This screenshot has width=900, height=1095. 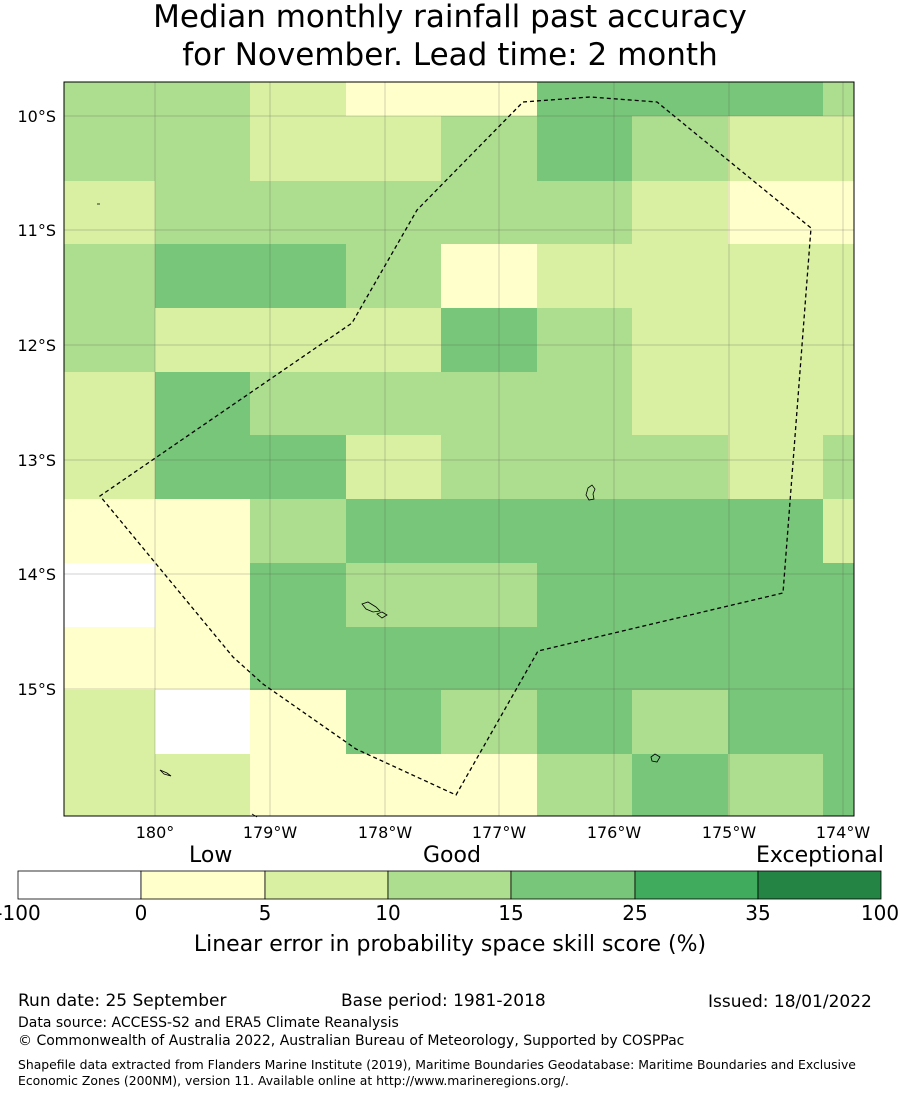 What do you see at coordinates (36, 345) in the screenshot?
I see `latitude-label: 12°S` at bounding box center [36, 345].